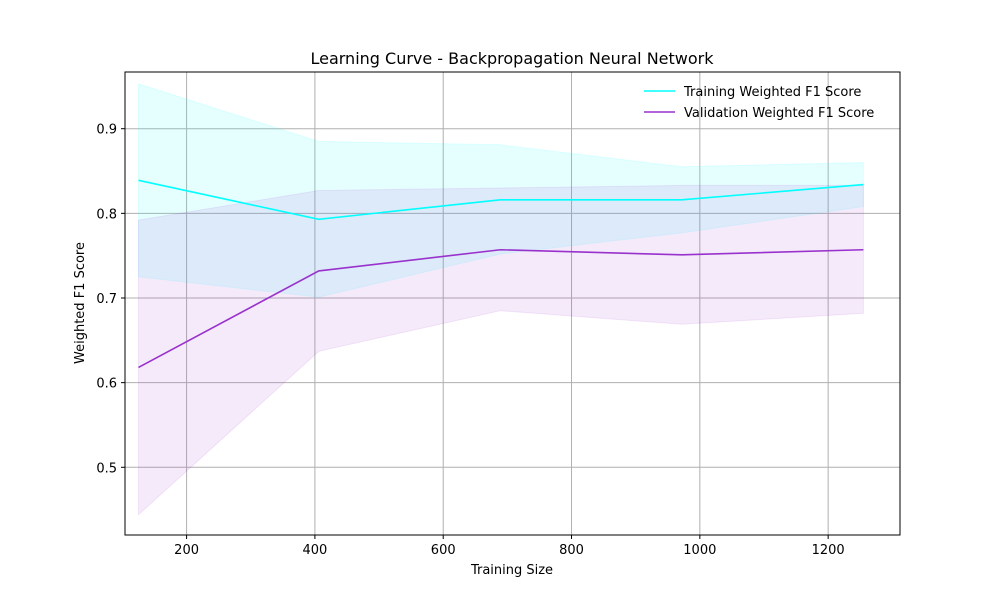  Describe the element at coordinates (501, 308) in the screenshot. I see `validation-f1-line` at that location.